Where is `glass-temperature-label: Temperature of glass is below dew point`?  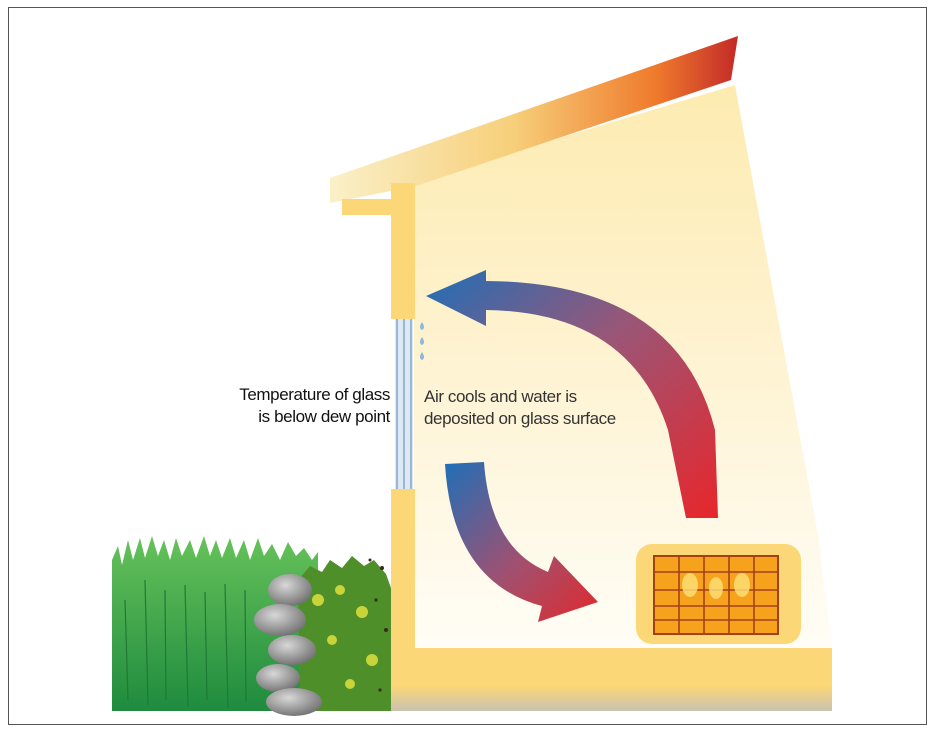 glass-temperature-label: Temperature of glass is below dew point is located at coordinates (290, 406).